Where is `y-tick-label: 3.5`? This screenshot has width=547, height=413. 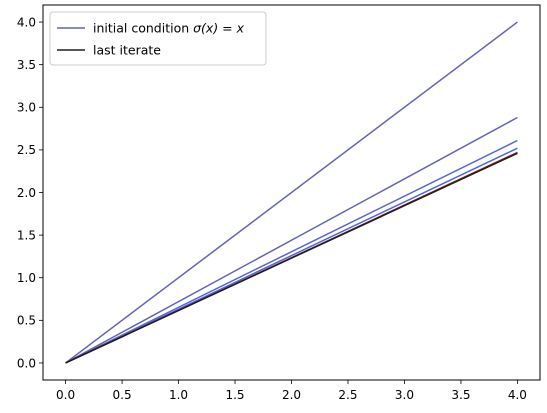 y-tick-label: 3.5 is located at coordinates (26, 65).